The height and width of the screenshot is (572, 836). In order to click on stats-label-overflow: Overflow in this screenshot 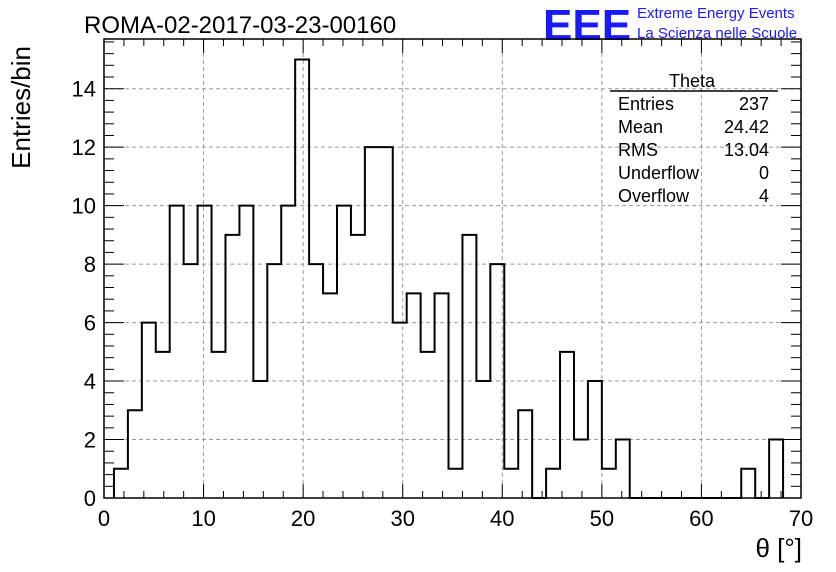, I will do `click(654, 196)`.